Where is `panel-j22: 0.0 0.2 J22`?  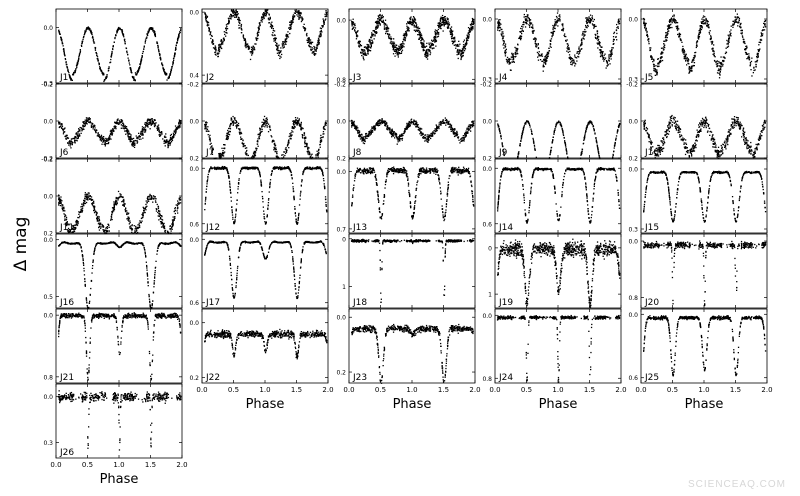 panel-j22: 0.0 0.2 J22 is located at coordinates (259, 346).